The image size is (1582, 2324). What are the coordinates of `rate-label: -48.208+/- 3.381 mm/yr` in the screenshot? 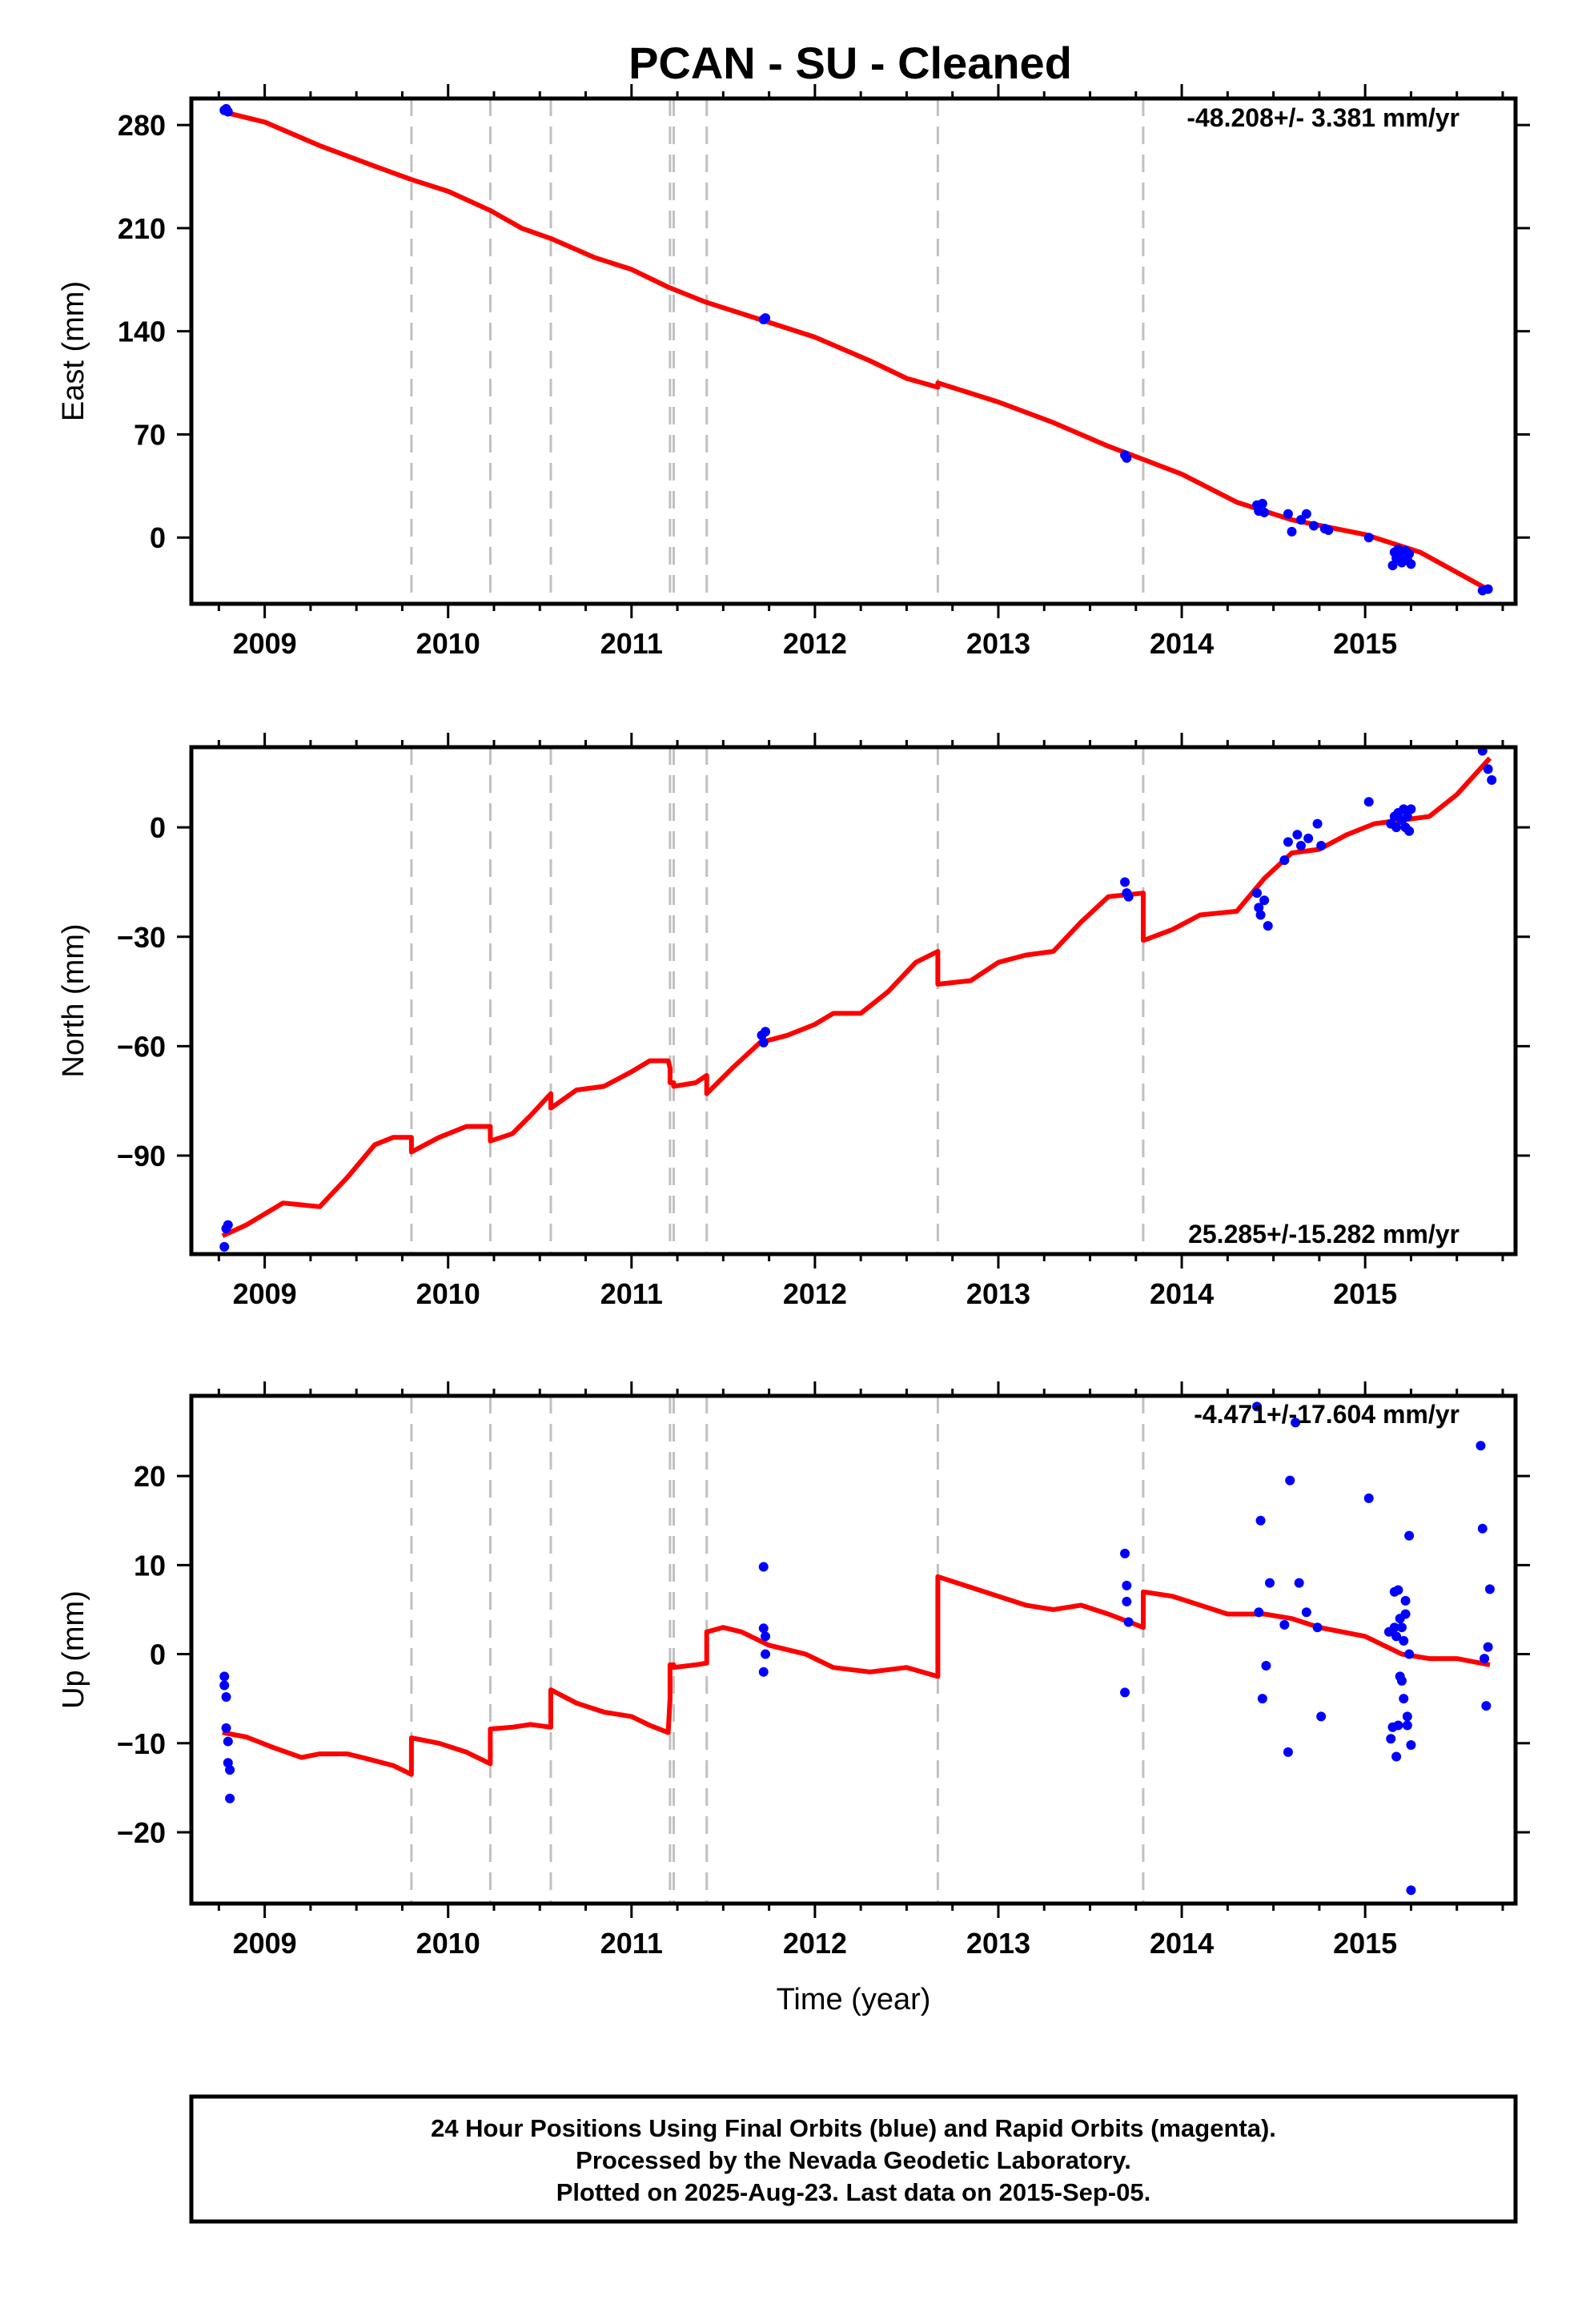 It's located at (1323, 118).